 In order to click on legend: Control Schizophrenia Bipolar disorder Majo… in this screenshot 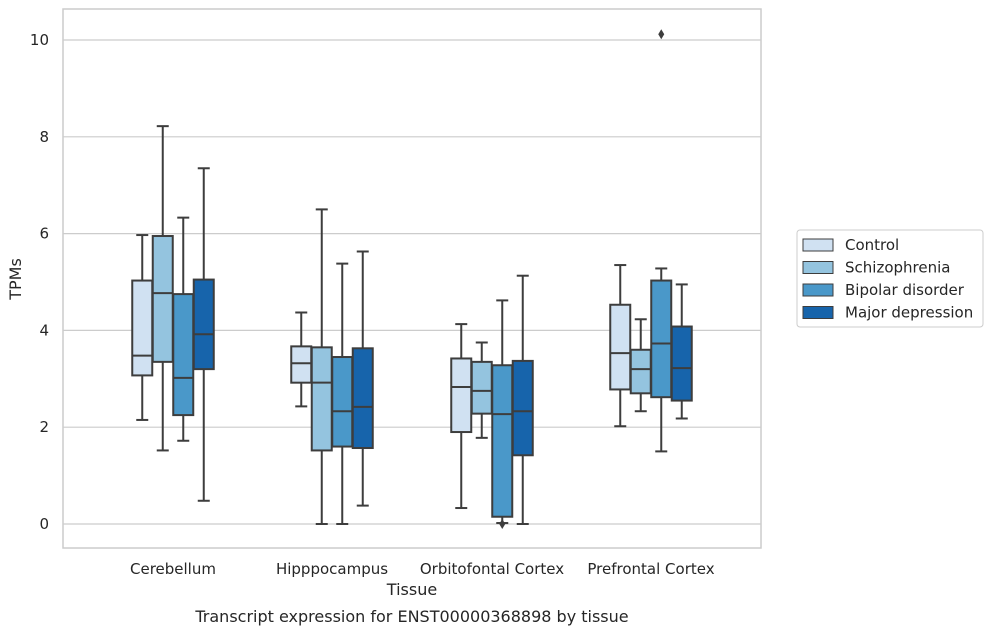, I will do `click(890, 278)`.